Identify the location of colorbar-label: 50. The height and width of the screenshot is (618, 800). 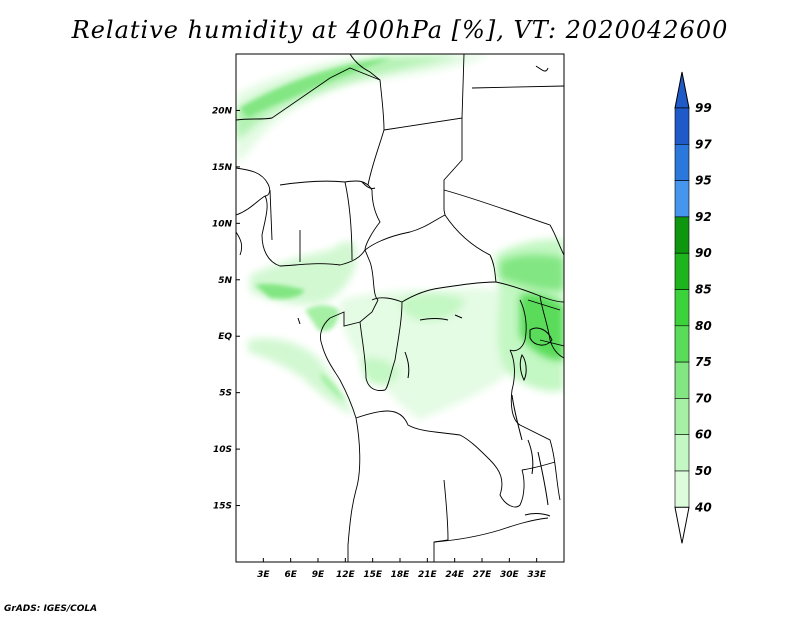
(703, 471).